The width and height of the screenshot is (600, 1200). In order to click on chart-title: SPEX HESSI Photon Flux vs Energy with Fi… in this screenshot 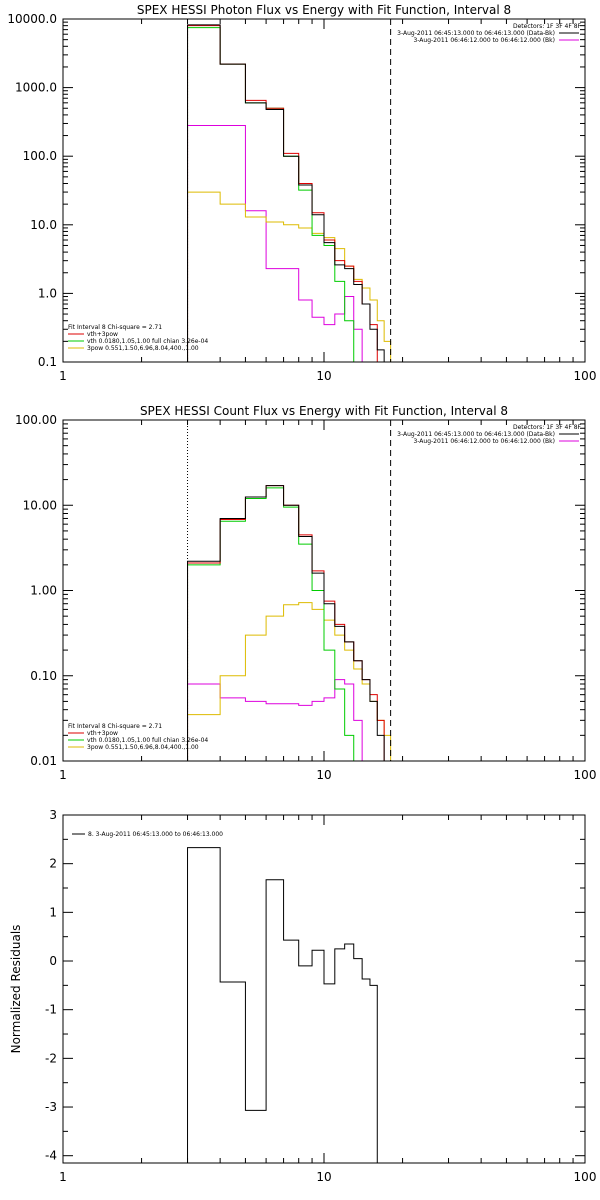, I will do `click(324, 10)`.